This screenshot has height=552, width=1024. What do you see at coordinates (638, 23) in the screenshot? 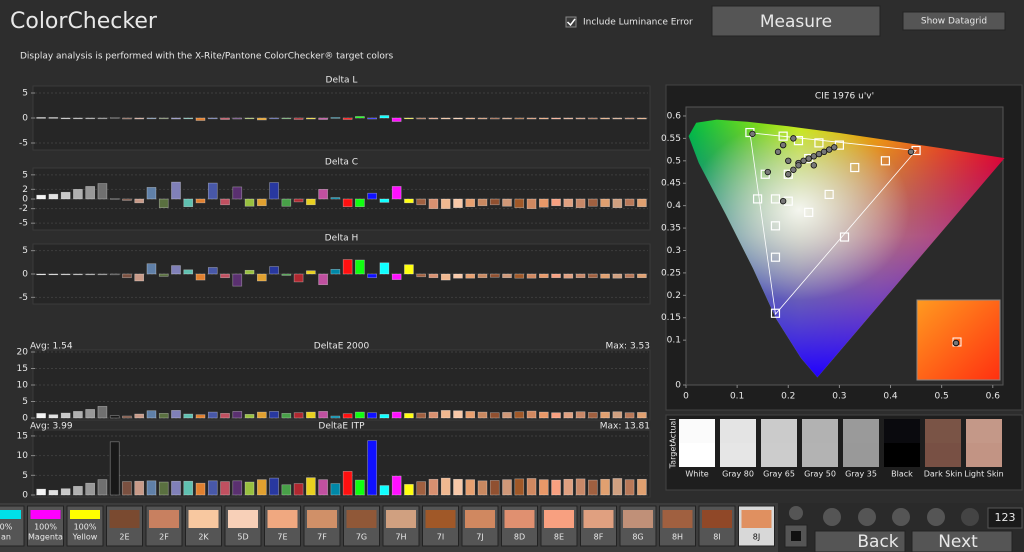
I see `checkbox-label: Include Luminance Error` at bounding box center [638, 23].